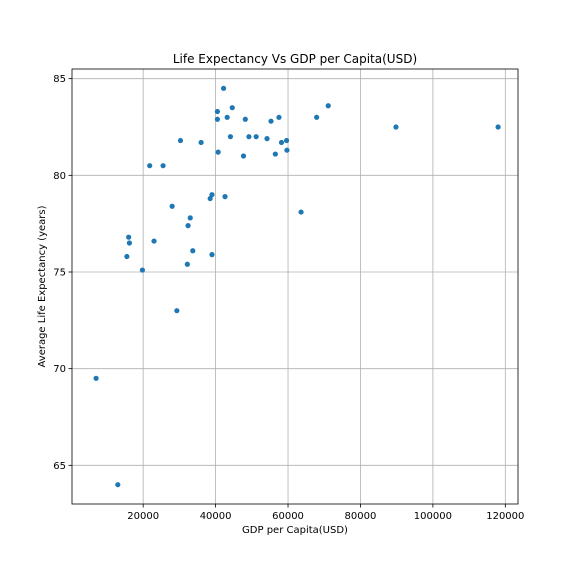 This screenshot has width=576, height=576. What do you see at coordinates (143, 516) in the screenshot?
I see `x-tick-label: 20000` at bounding box center [143, 516].